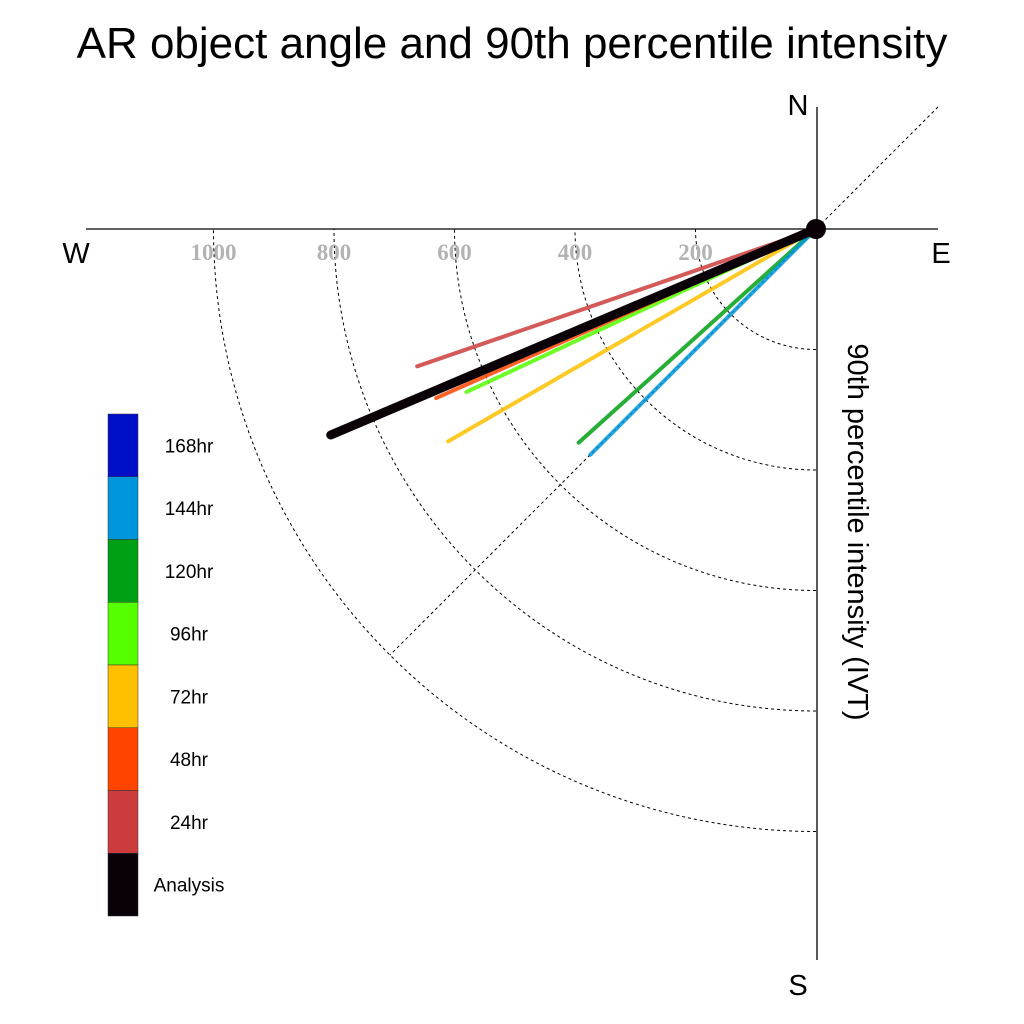  I want to click on compass-east: E, so click(940, 254).